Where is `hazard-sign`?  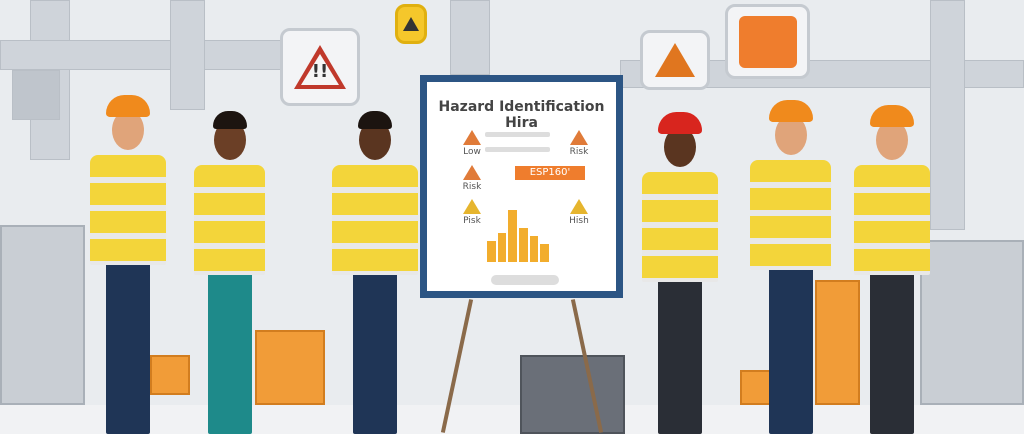 hazard-sign is located at coordinates (675, 60).